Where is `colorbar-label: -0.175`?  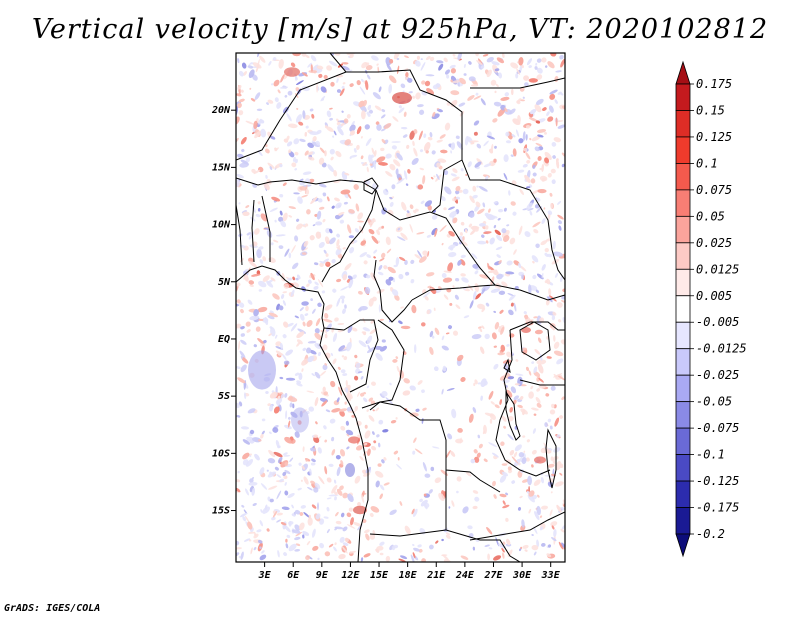
colorbar-label: -0.175 is located at coordinates (717, 508).